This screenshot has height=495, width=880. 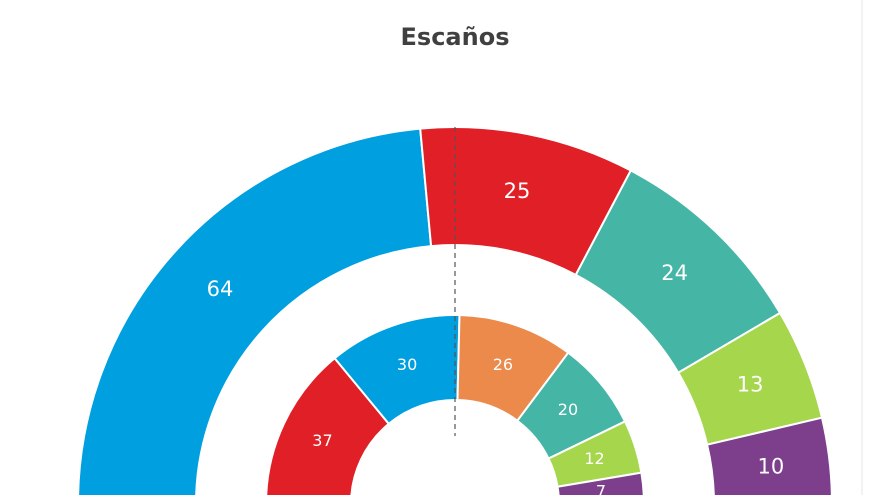 What do you see at coordinates (771, 466) in the screenshot?
I see `segment-label: 10` at bounding box center [771, 466].